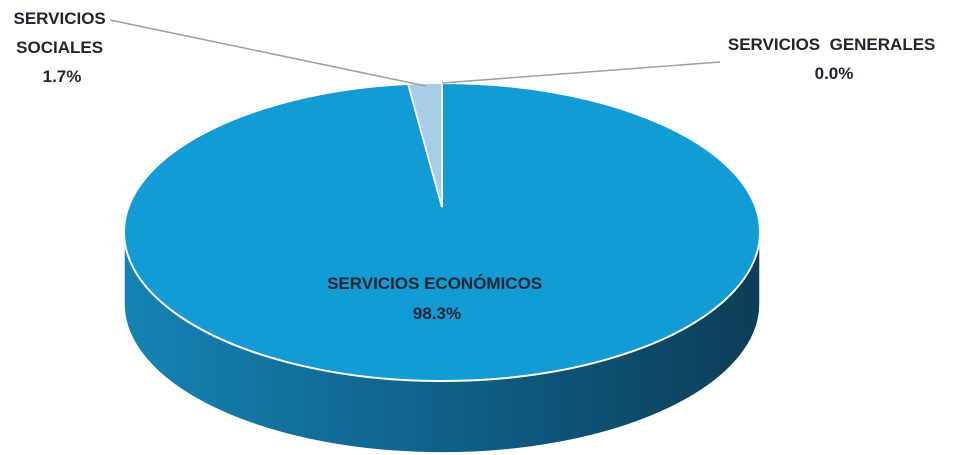  I want to click on label-economicos-value: 98.3%, so click(437, 313).